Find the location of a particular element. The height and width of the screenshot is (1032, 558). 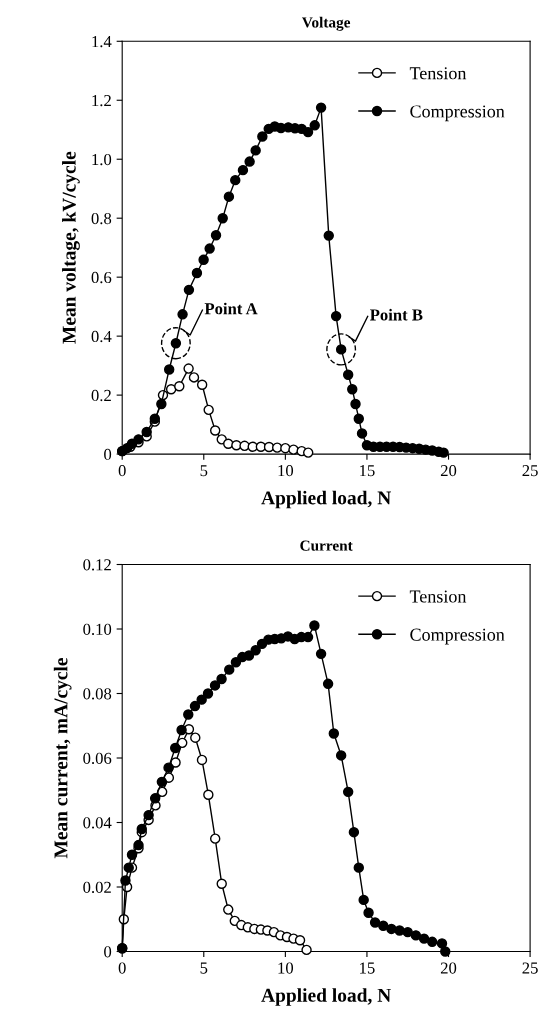

y-tick-label: 0.8 is located at coordinates (101, 218).